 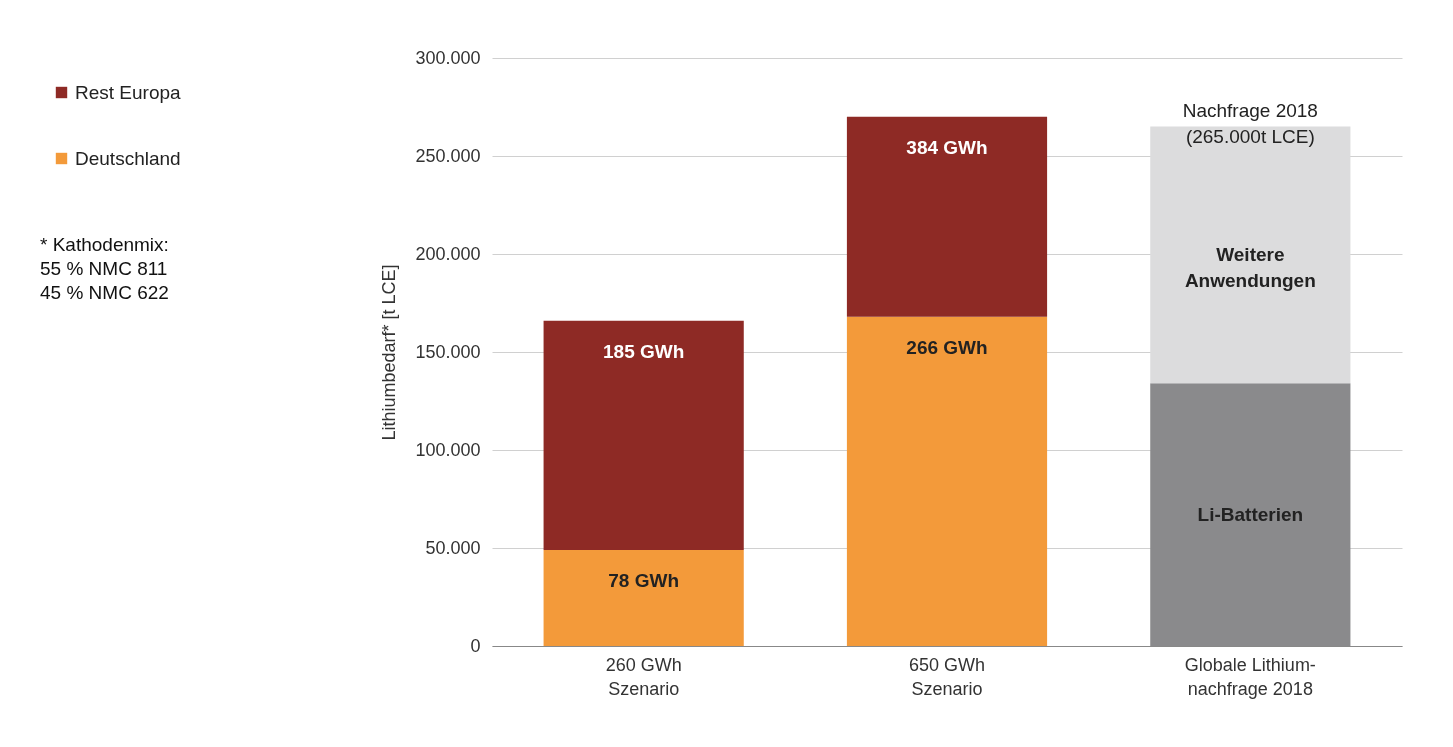 I want to click on series-label: Li-Batterien, so click(x=1250, y=514).